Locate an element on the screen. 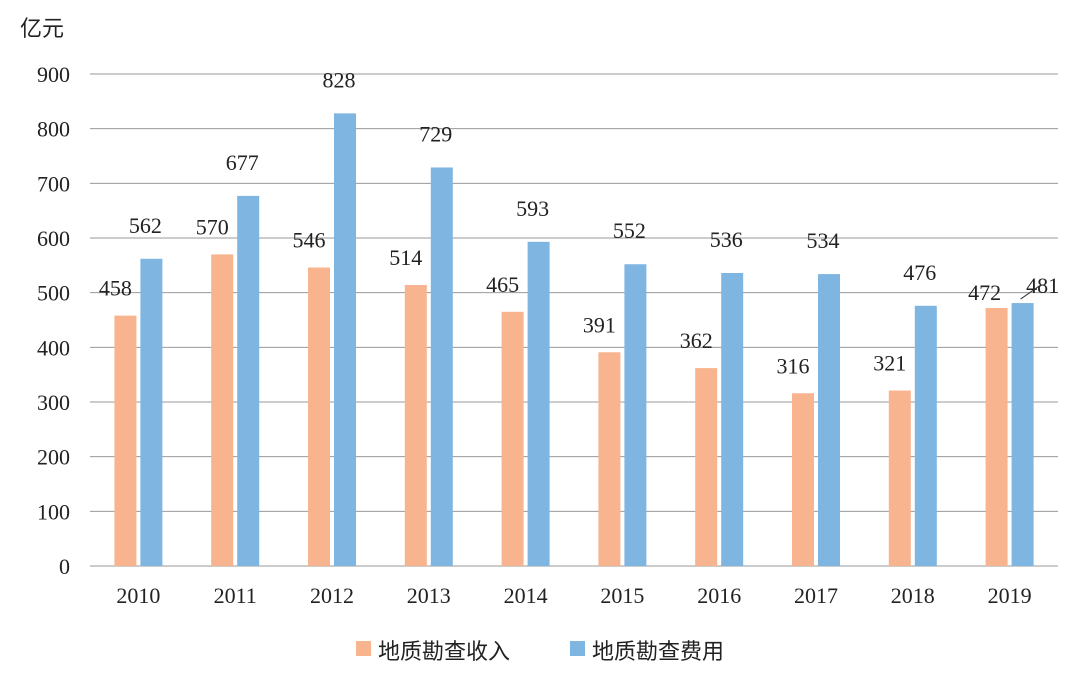 Image resolution: width=1080 pixels, height=684 pixels. bar-income-2011 is located at coordinates (222, 410).